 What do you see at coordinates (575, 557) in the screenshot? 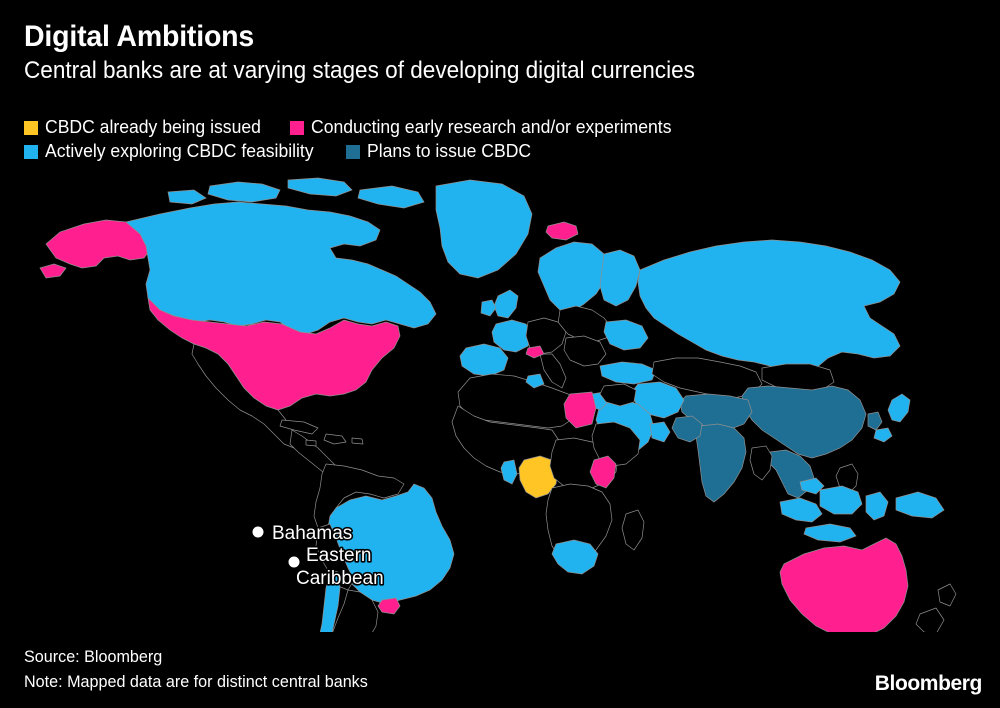
I see `region-south-africa` at bounding box center [575, 557].